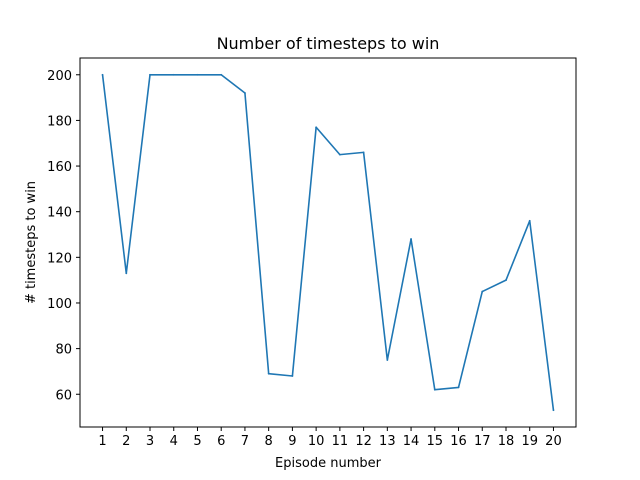 This screenshot has height=480, width=640. What do you see at coordinates (59, 258) in the screenshot?
I see `y-tick-label: 120` at bounding box center [59, 258].